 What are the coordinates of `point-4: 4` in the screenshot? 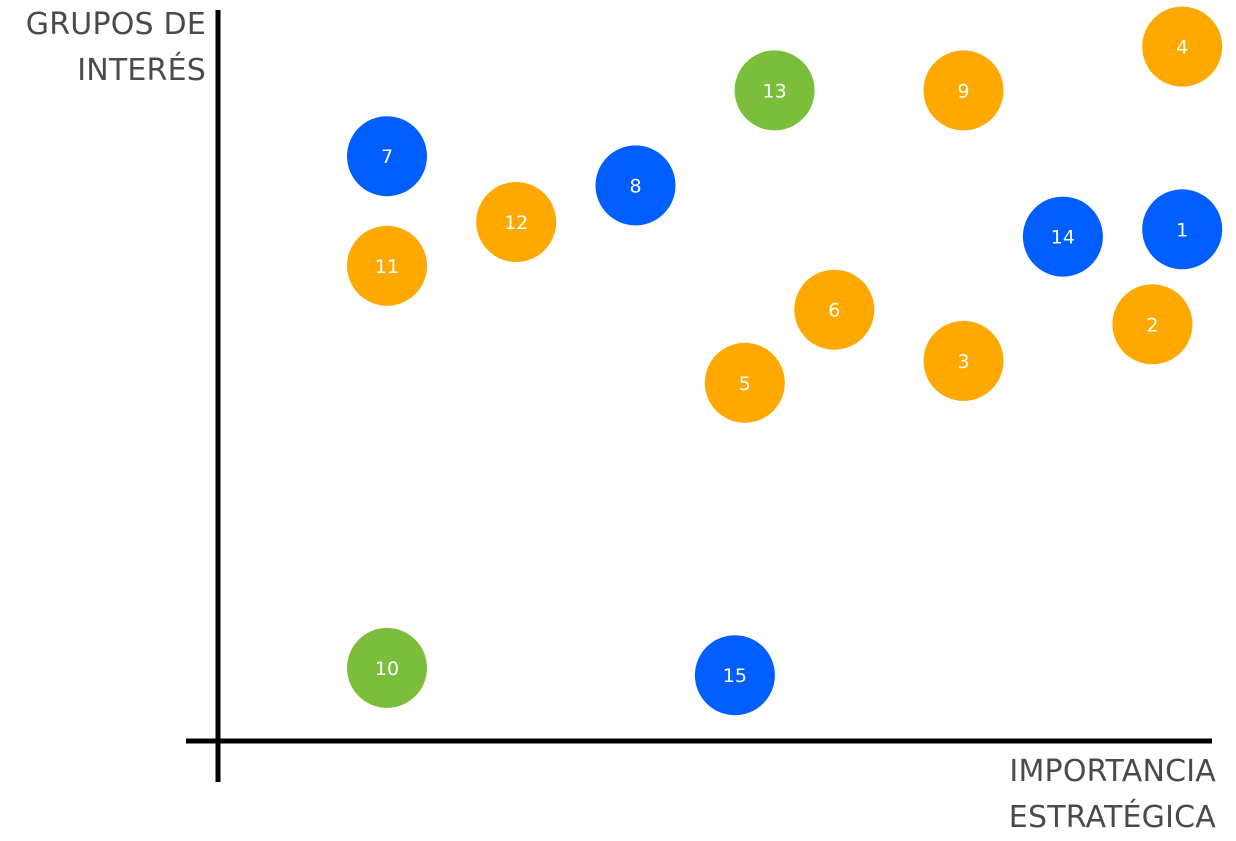 It's located at (1182, 46).